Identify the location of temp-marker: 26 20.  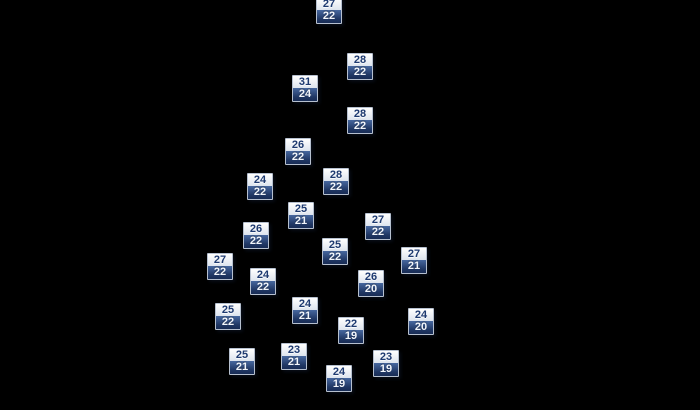
(371, 283).